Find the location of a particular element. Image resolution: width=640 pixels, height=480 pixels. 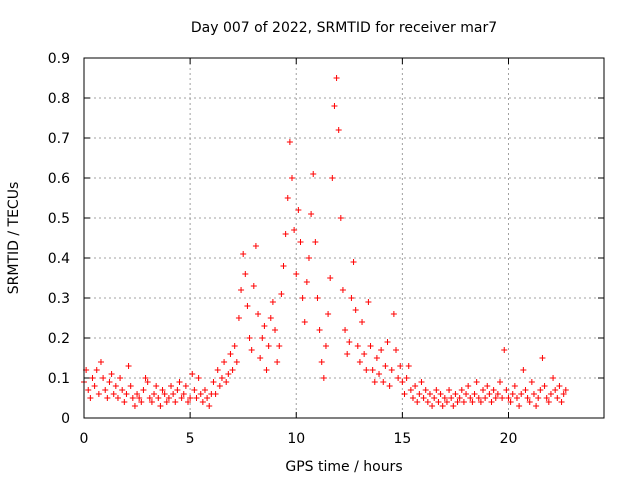

y-axis-label: SRMTID / TECUs is located at coordinates (14, 238).